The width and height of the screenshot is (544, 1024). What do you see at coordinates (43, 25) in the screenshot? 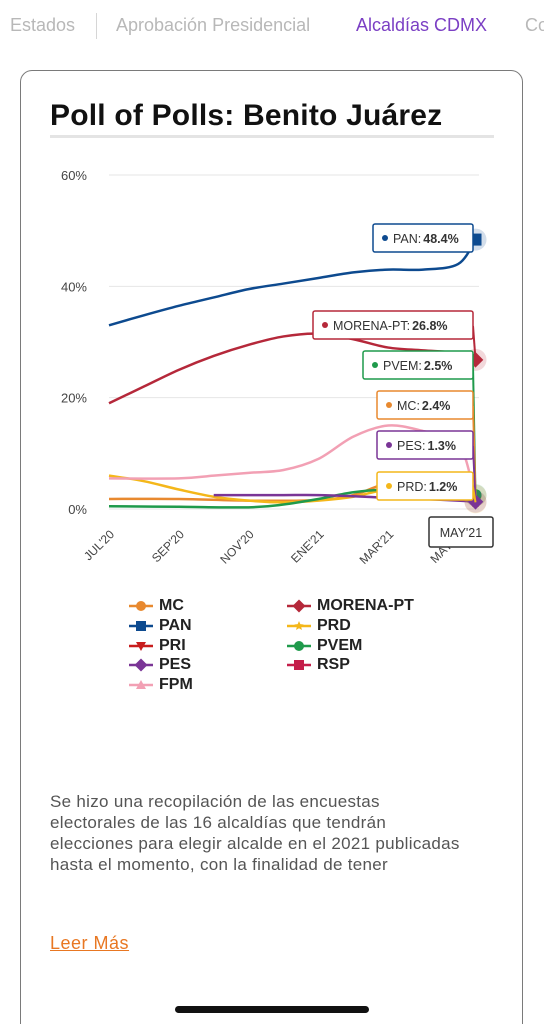
I see `tab-estados: Estados` at bounding box center [43, 25].